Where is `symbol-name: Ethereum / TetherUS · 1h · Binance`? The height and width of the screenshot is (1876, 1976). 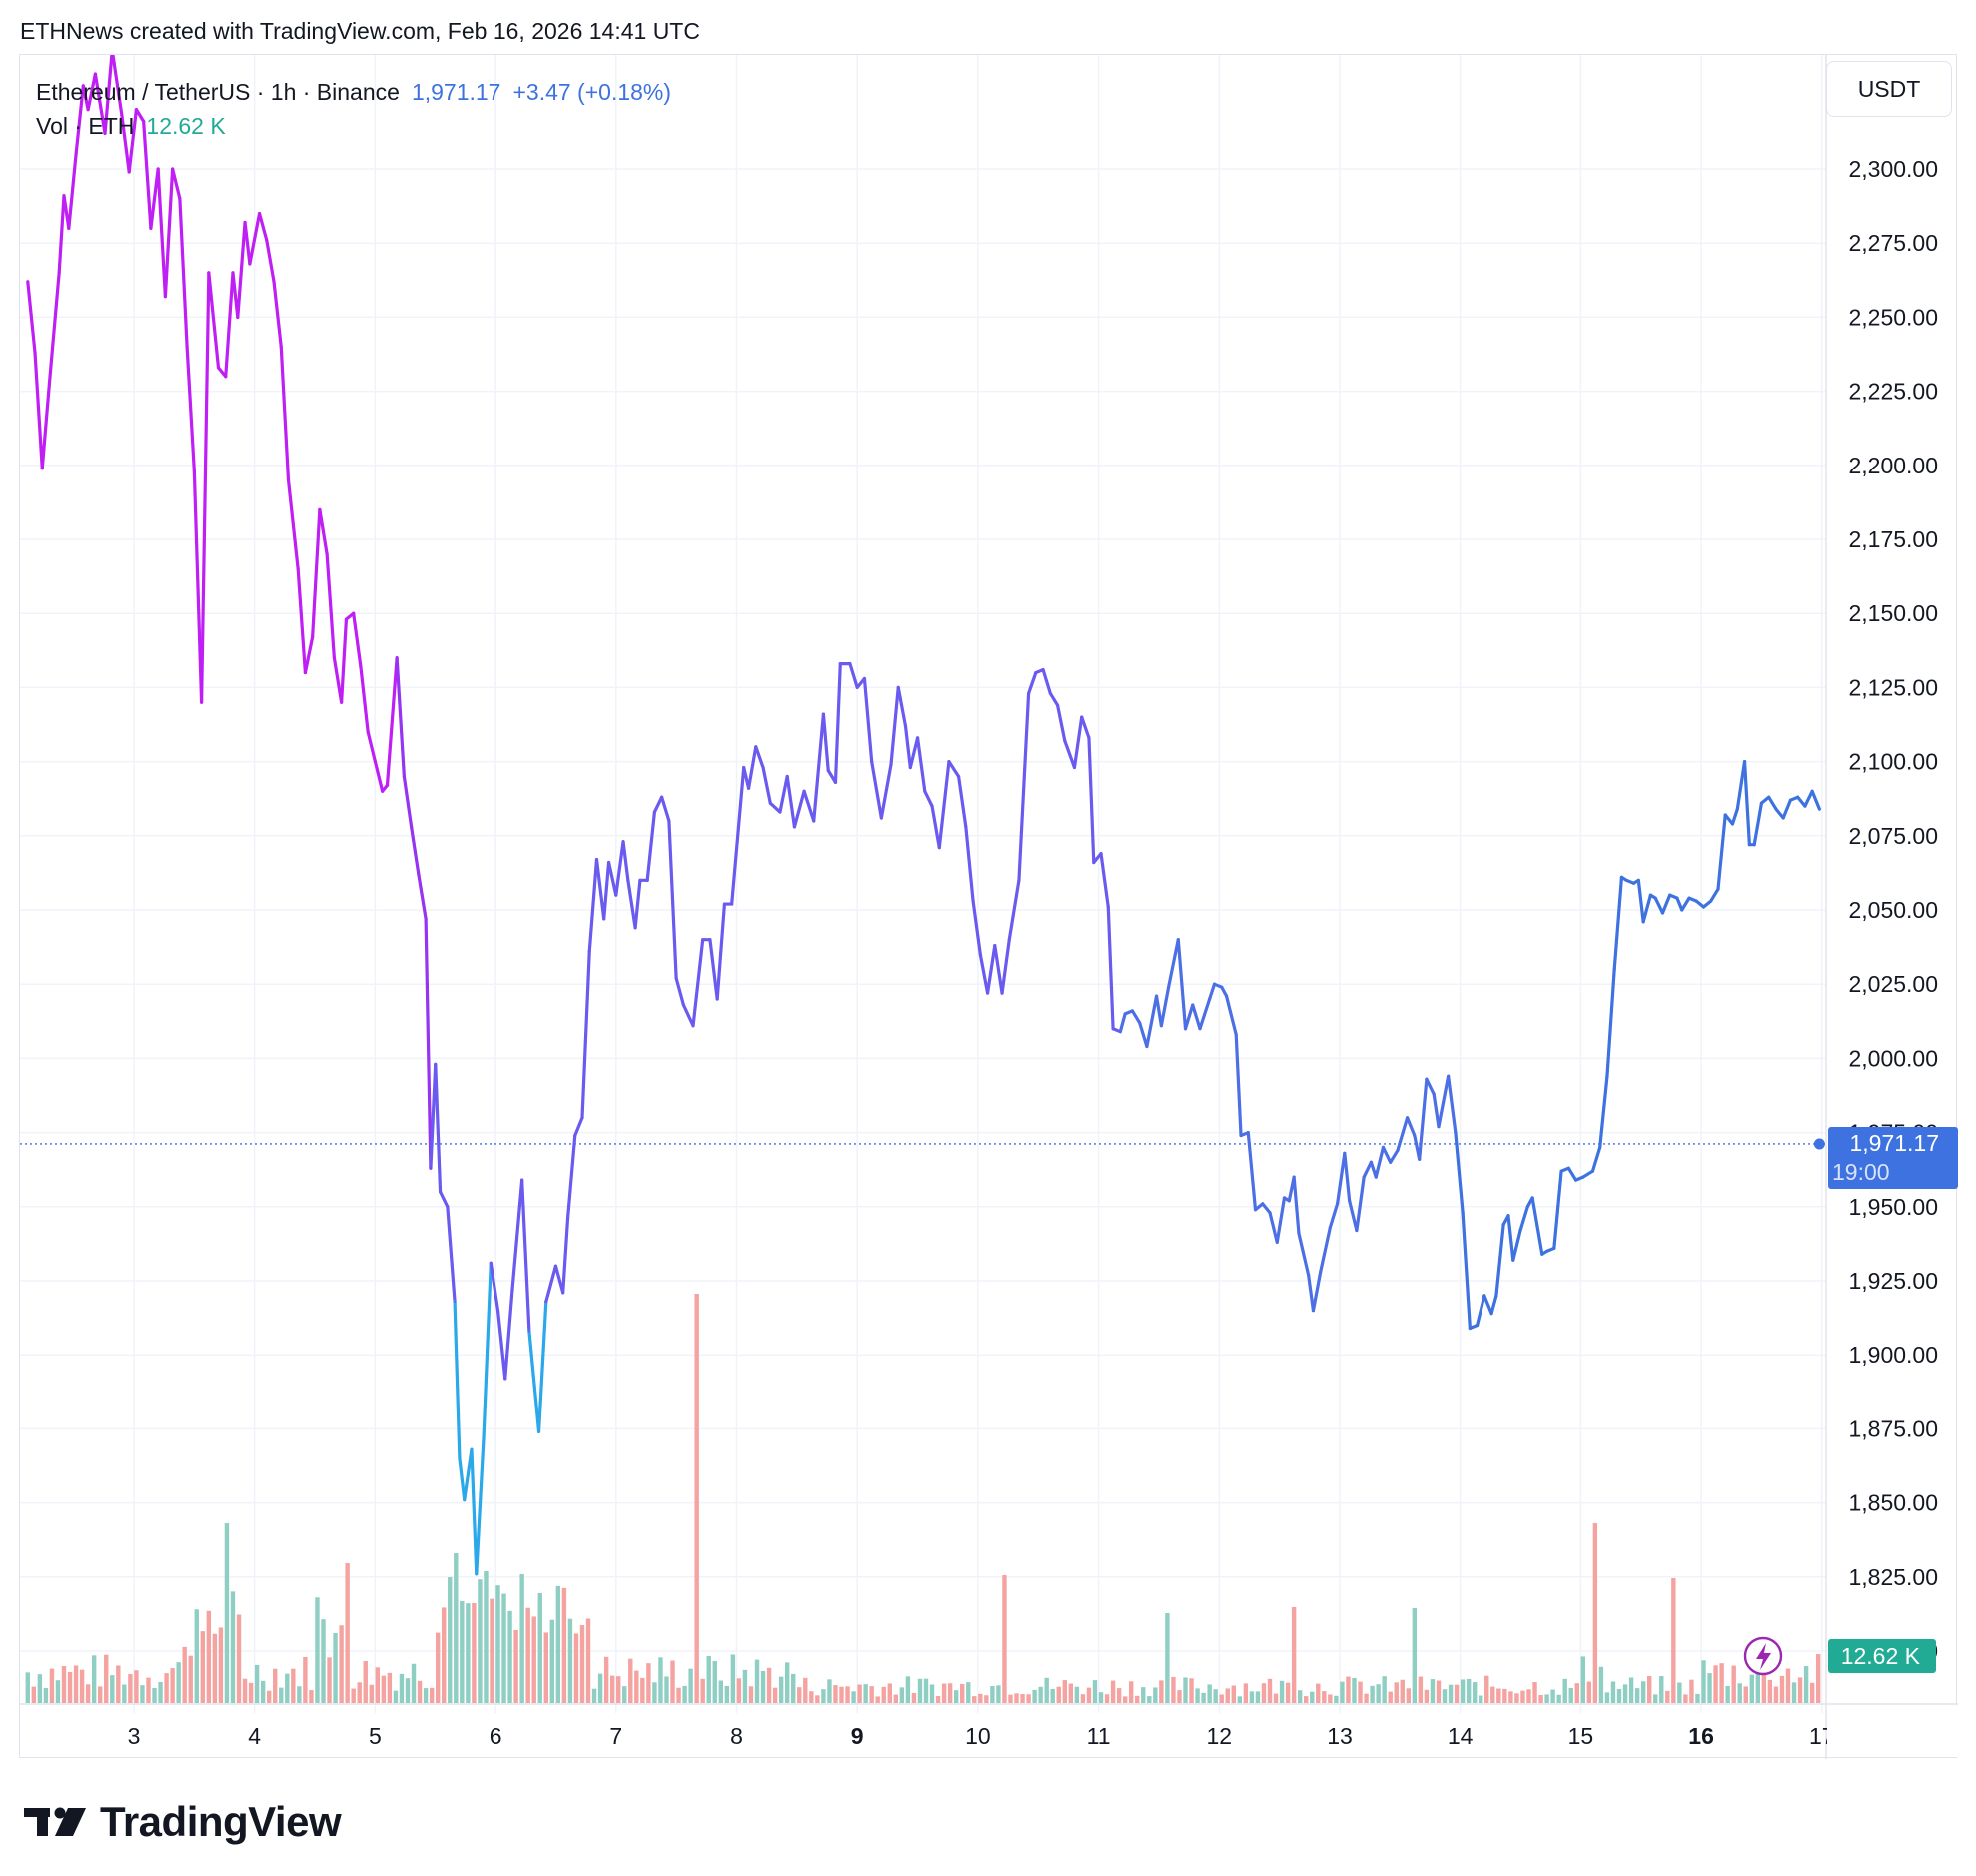
symbol-name: Ethereum / TetherUS · 1h · Binance is located at coordinates (218, 92).